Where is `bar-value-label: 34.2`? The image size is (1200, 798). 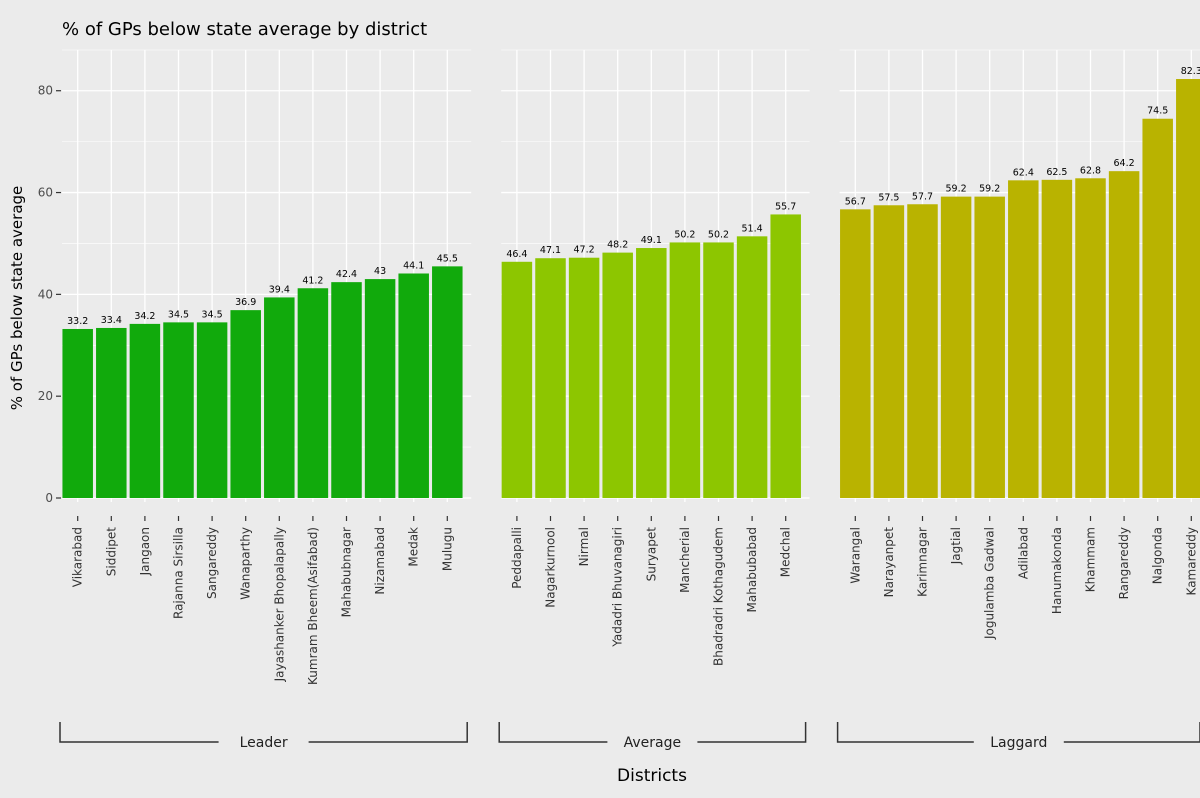
bar-value-label: 34.2 is located at coordinates (144, 316).